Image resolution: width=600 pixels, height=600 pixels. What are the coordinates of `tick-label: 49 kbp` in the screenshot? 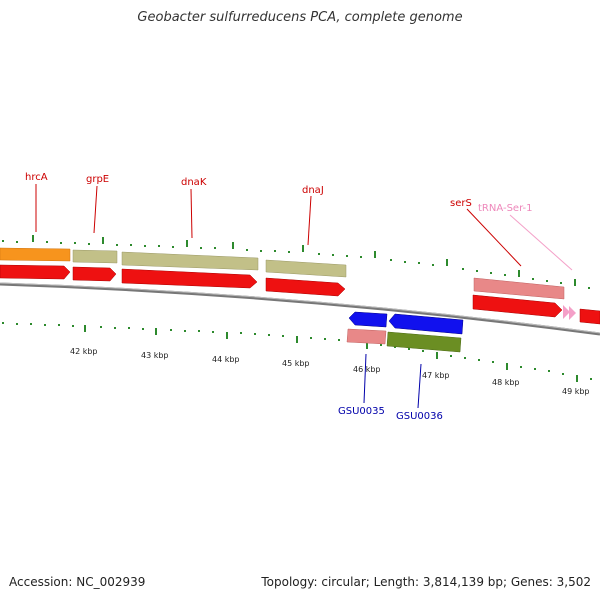 It's located at (576, 391).